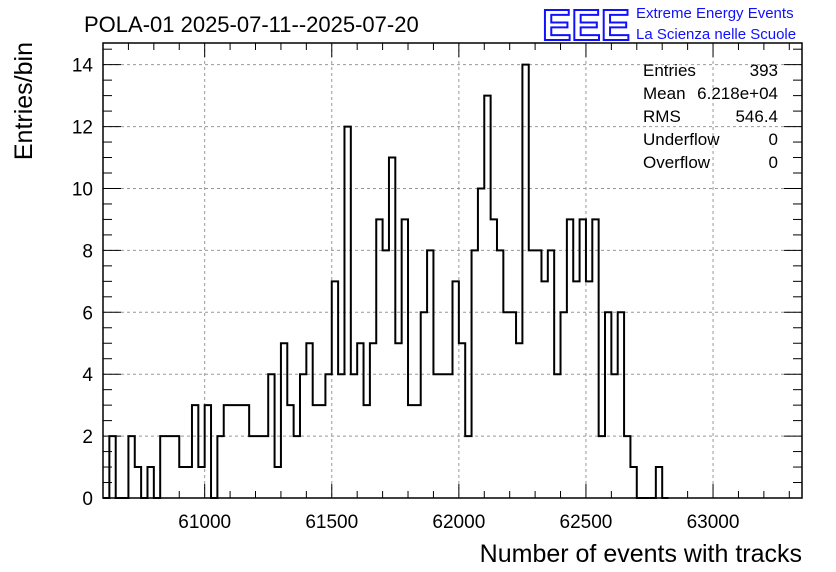  I want to click on logo-line-2: La Scienza nelle Scuole, so click(716, 34).